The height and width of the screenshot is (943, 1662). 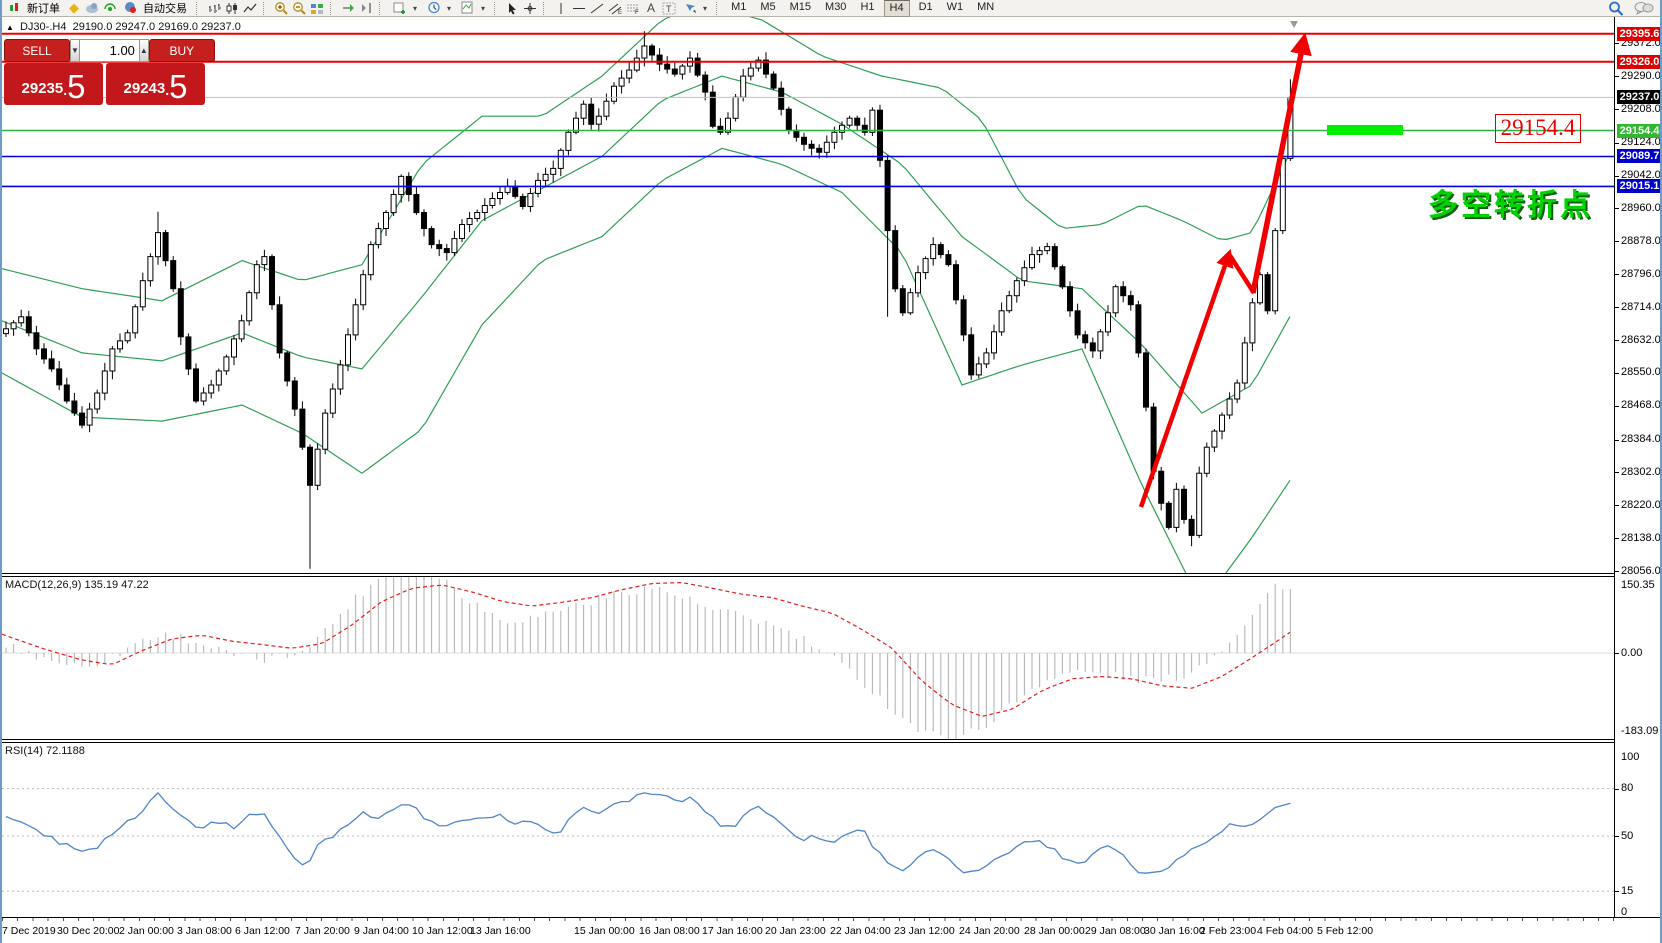 What do you see at coordinates (1644, 8) in the screenshot?
I see `chat-icon` at bounding box center [1644, 8].